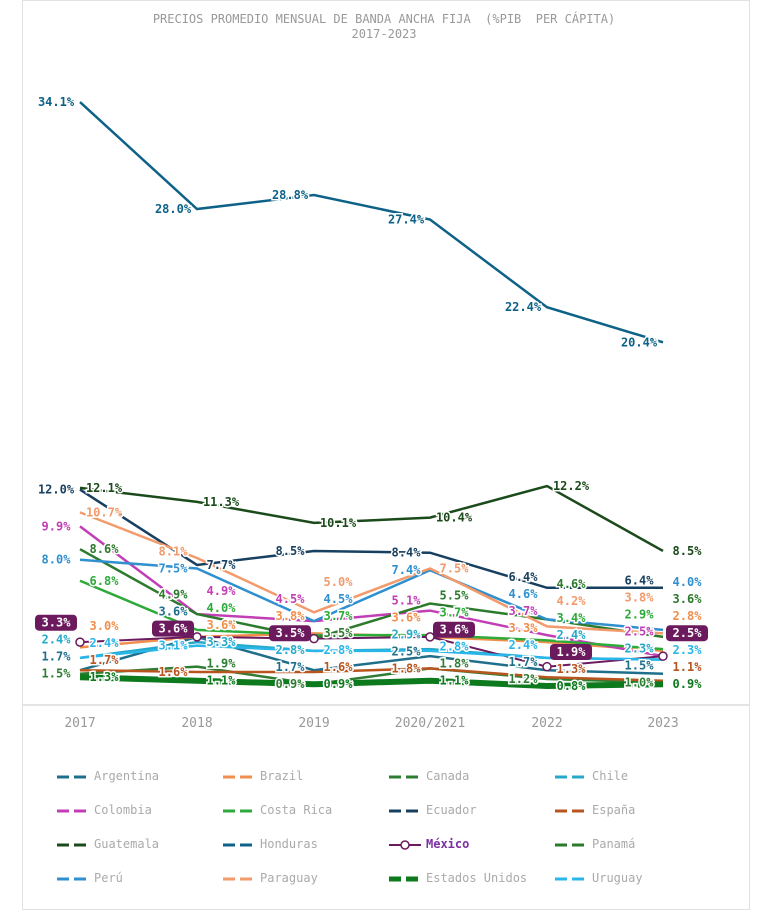 The height and width of the screenshot is (921, 768). I want to click on data-label-panama: 4.6%, so click(572, 584).